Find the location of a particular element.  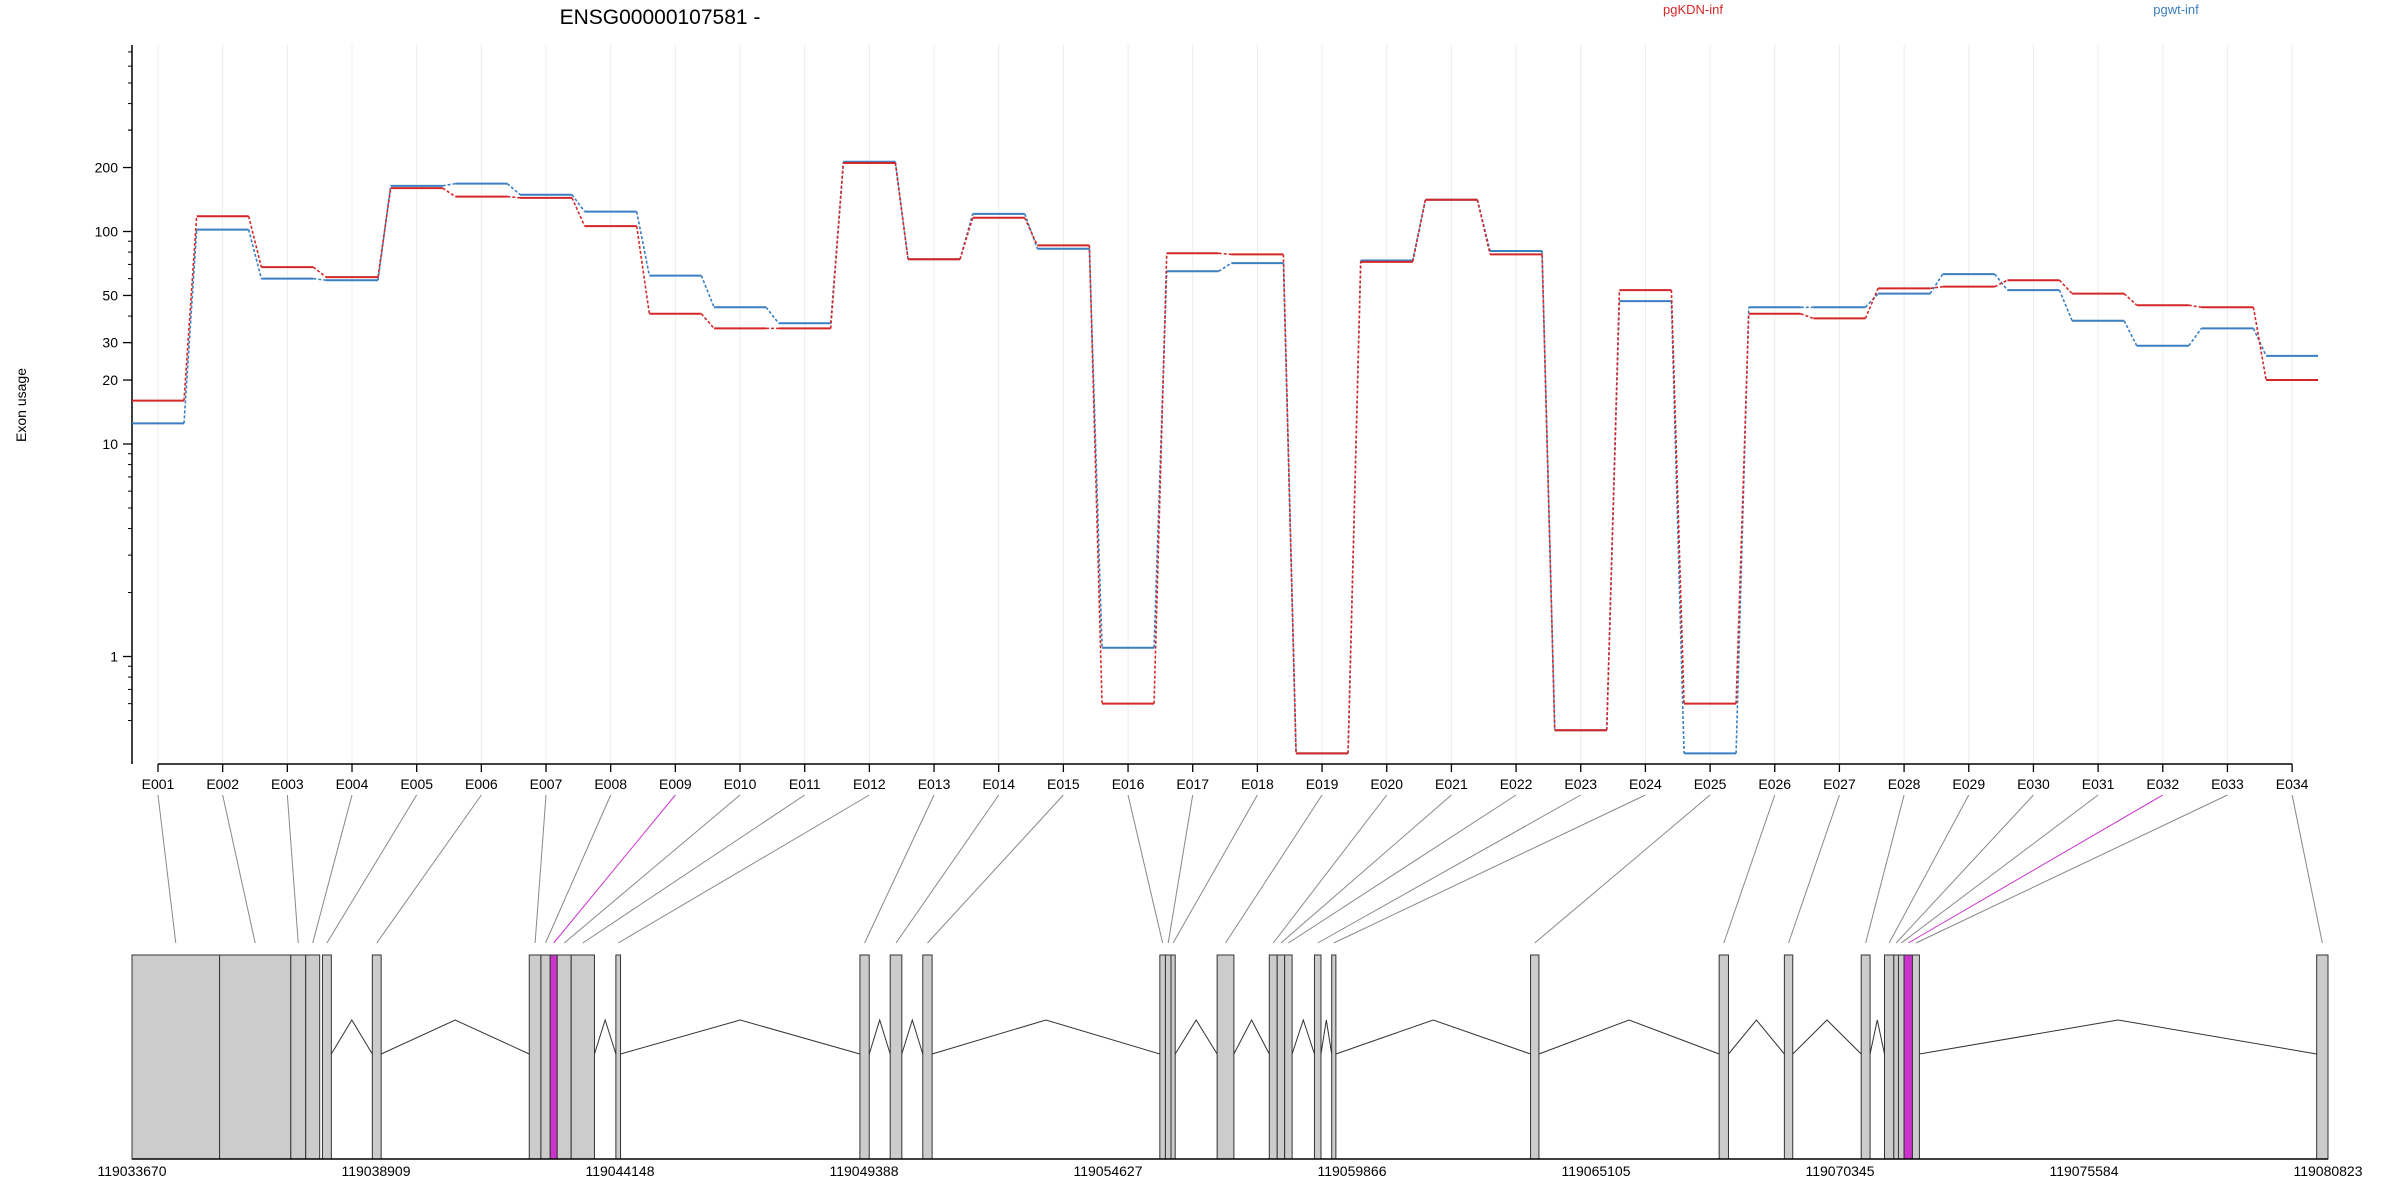

x-tick-label: E013 is located at coordinates (934, 784).